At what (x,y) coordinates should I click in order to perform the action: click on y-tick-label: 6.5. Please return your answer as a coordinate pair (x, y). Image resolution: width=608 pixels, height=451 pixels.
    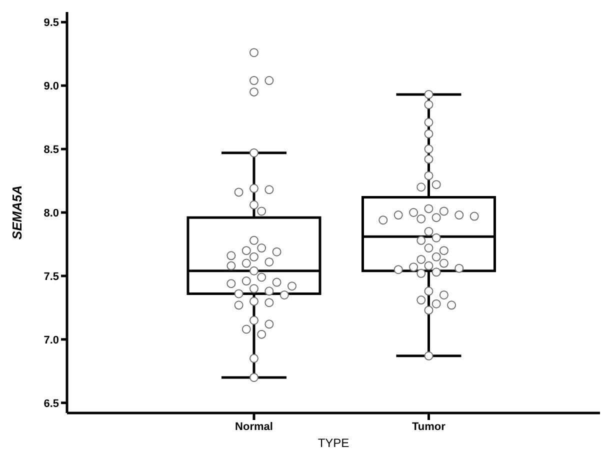
    Looking at the image, I should click on (51, 404).